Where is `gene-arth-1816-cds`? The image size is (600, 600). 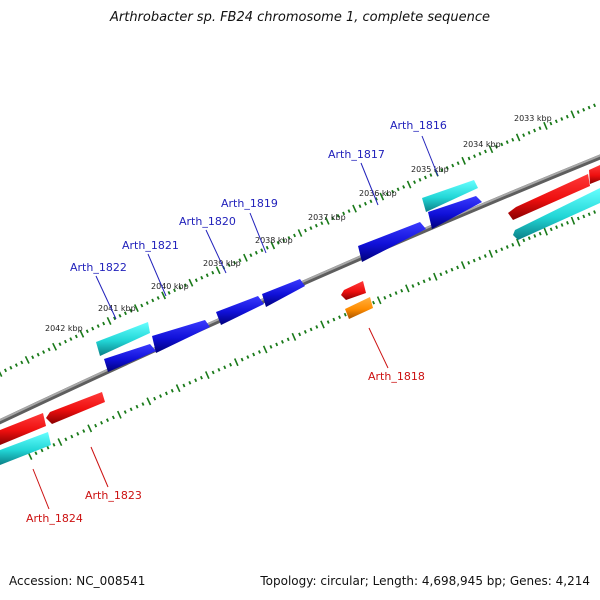 gene-arth-1816-cds is located at coordinates (455, 212).